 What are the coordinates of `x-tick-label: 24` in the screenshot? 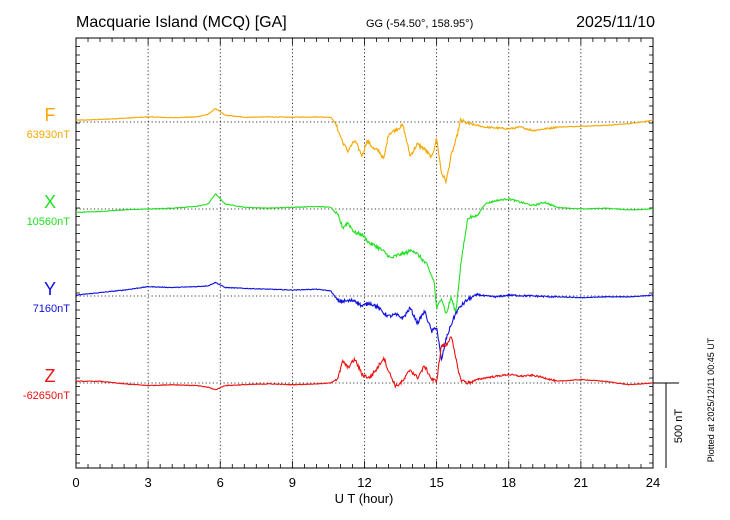 It's located at (653, 482).